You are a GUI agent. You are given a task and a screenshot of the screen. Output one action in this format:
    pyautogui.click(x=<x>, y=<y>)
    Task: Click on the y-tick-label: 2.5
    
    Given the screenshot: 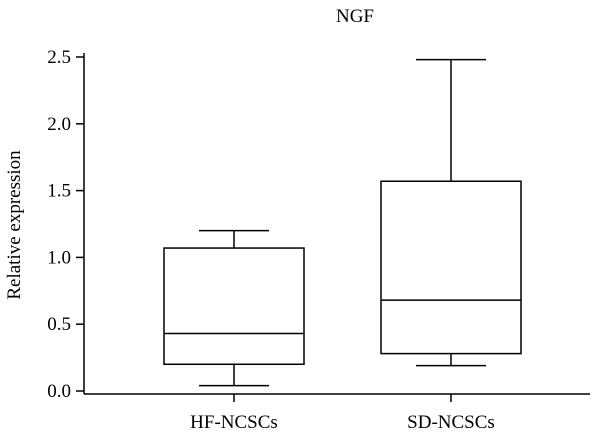 What is the action you would take?
    pyautogui.click(x=59, y=57)
    